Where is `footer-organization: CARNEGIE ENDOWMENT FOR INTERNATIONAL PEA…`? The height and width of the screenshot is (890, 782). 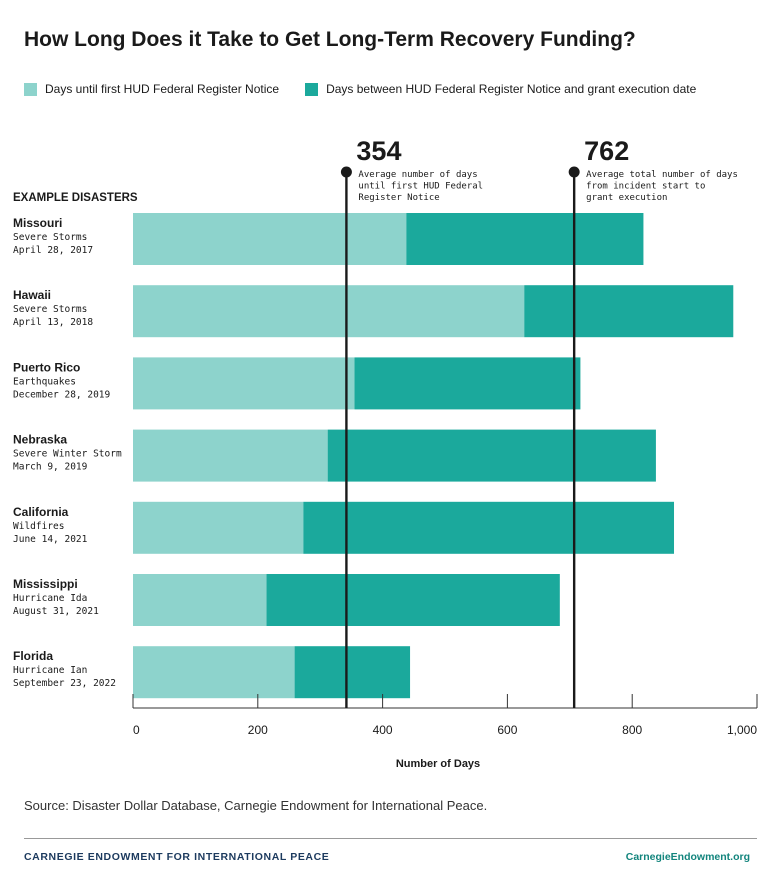 footer-organization: CARNEGIE ENDOWMENT FOR INTERNATIONAL PEA… is located at coordinates (177, 857).